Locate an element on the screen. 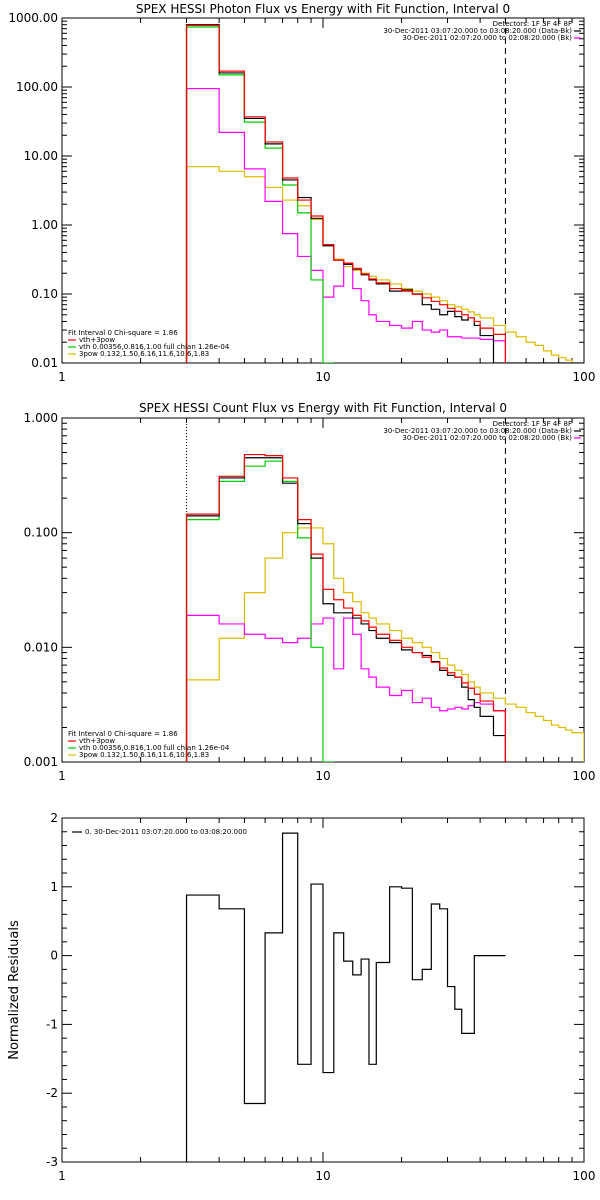 The image size is (600, 1200). y-tick-label: -2 is located at coordinates (52, 1093).